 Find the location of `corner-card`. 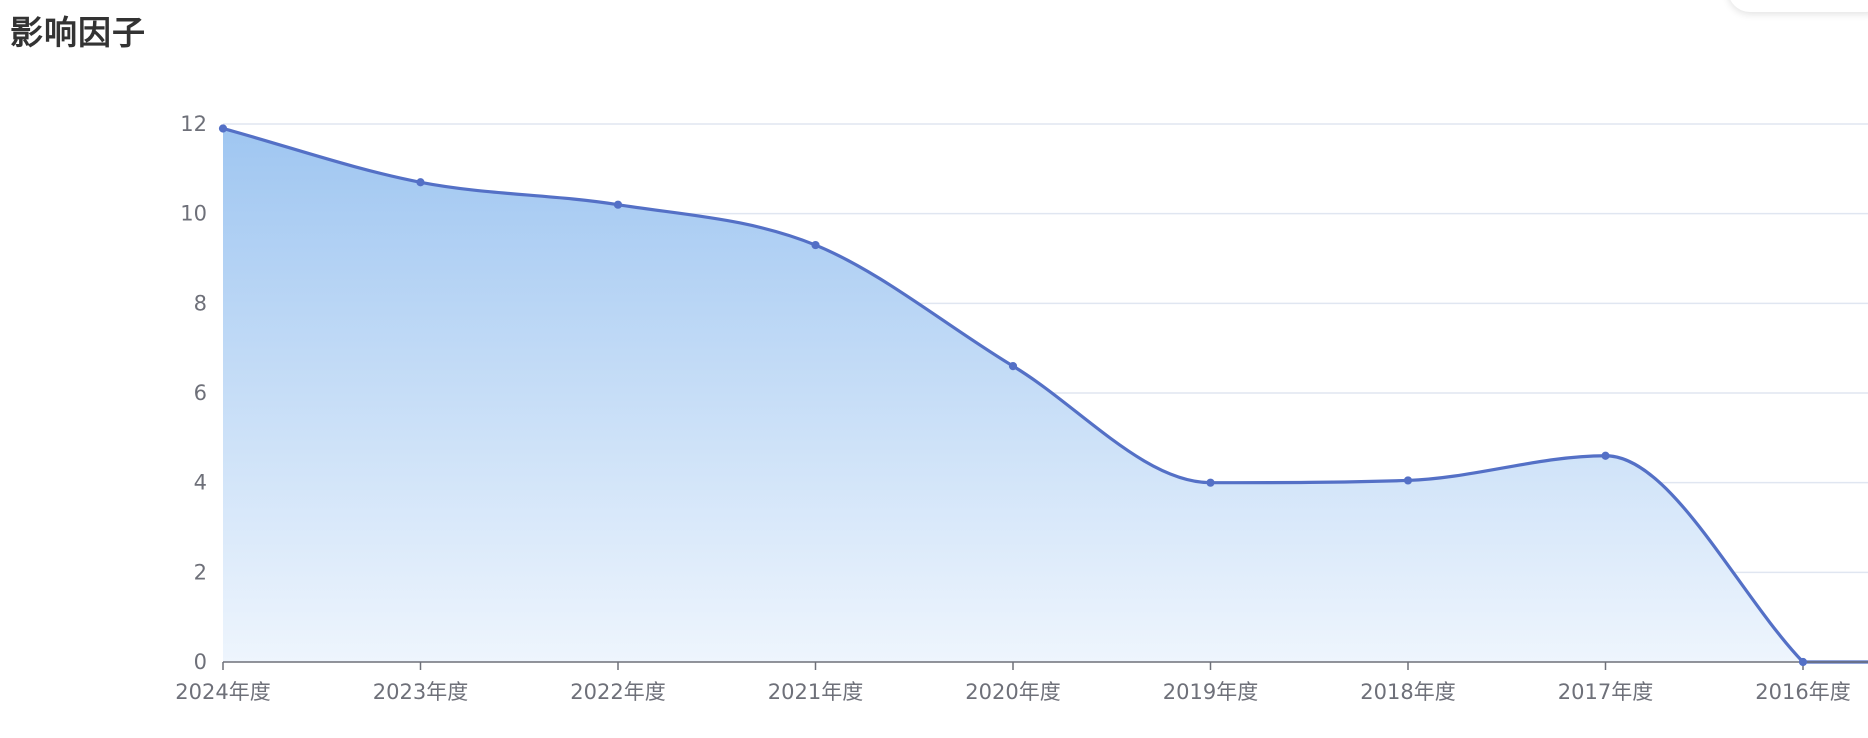

corner-card is located at coordinates (1798, 6).